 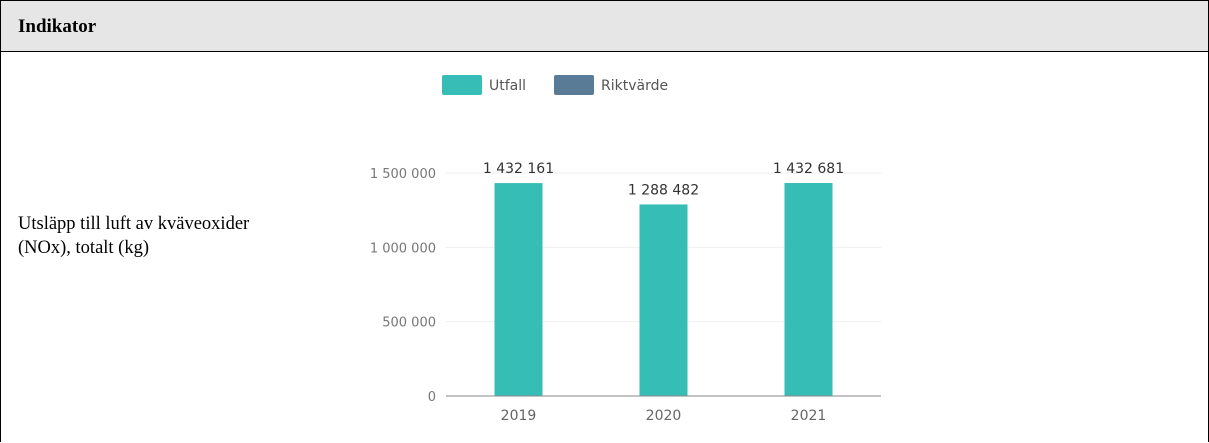 I want to click on table-header: Indikator, so click(x=604, y=26).